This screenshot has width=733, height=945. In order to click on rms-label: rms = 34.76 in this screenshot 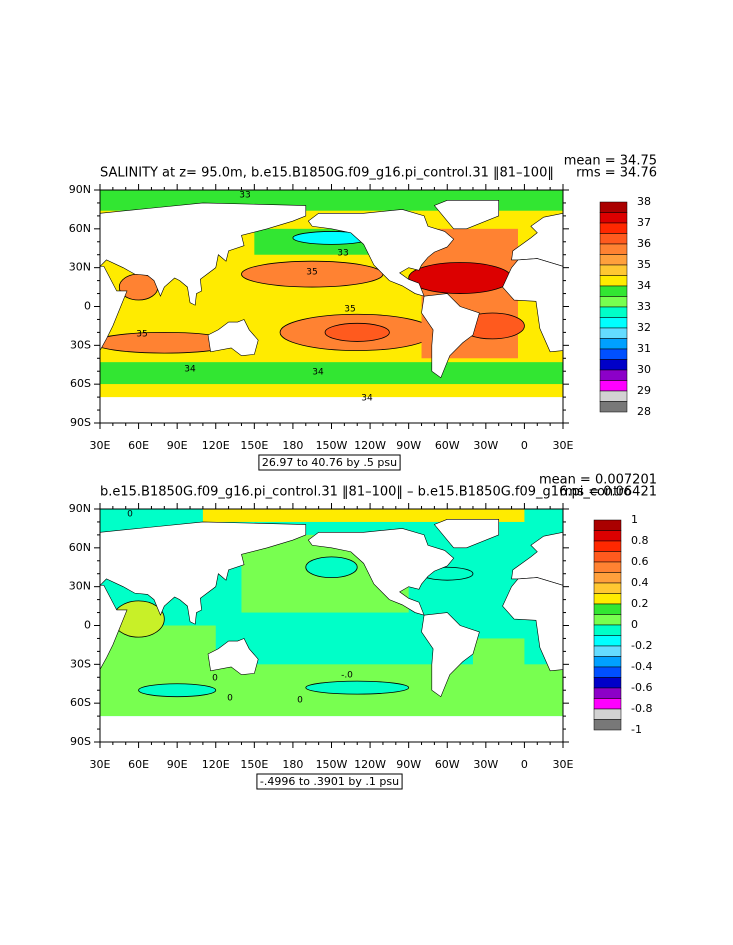, I will do `click(616, 173)`.